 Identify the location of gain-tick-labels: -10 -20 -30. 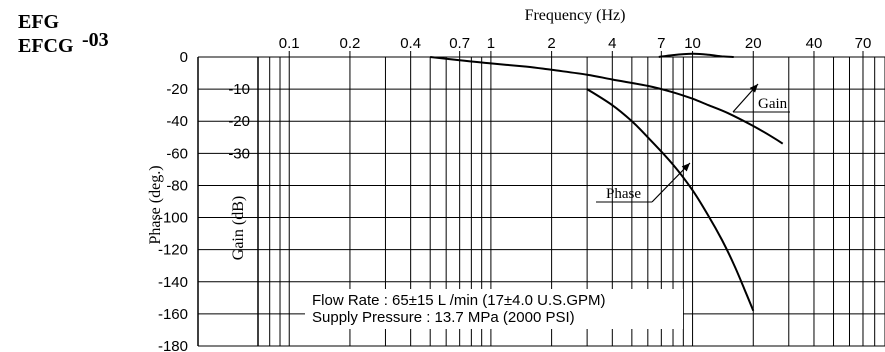
(239, 121).